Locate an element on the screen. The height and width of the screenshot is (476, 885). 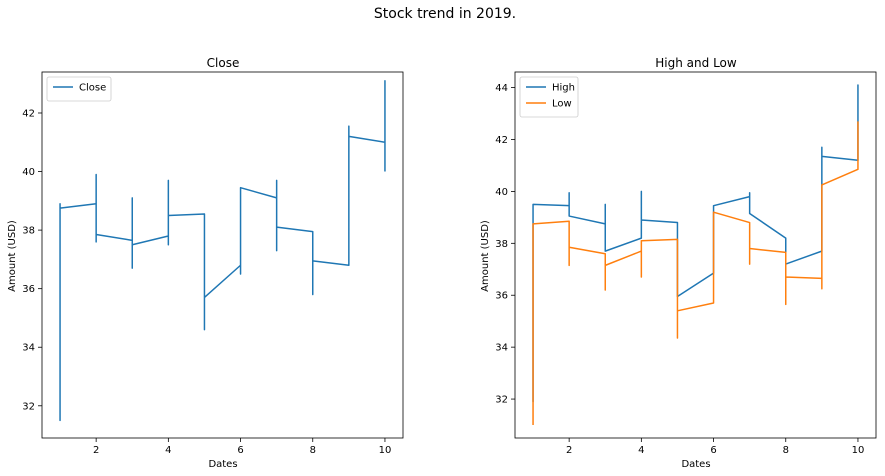
close-chart-xtick-label: 8 is located at coordinates (313, 450).